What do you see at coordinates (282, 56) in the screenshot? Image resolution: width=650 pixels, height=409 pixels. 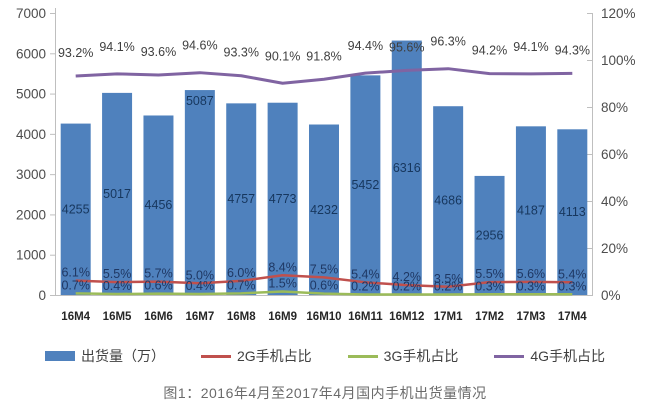 I see `line-point-label: 90.1%` at bounding box center [282, 56].